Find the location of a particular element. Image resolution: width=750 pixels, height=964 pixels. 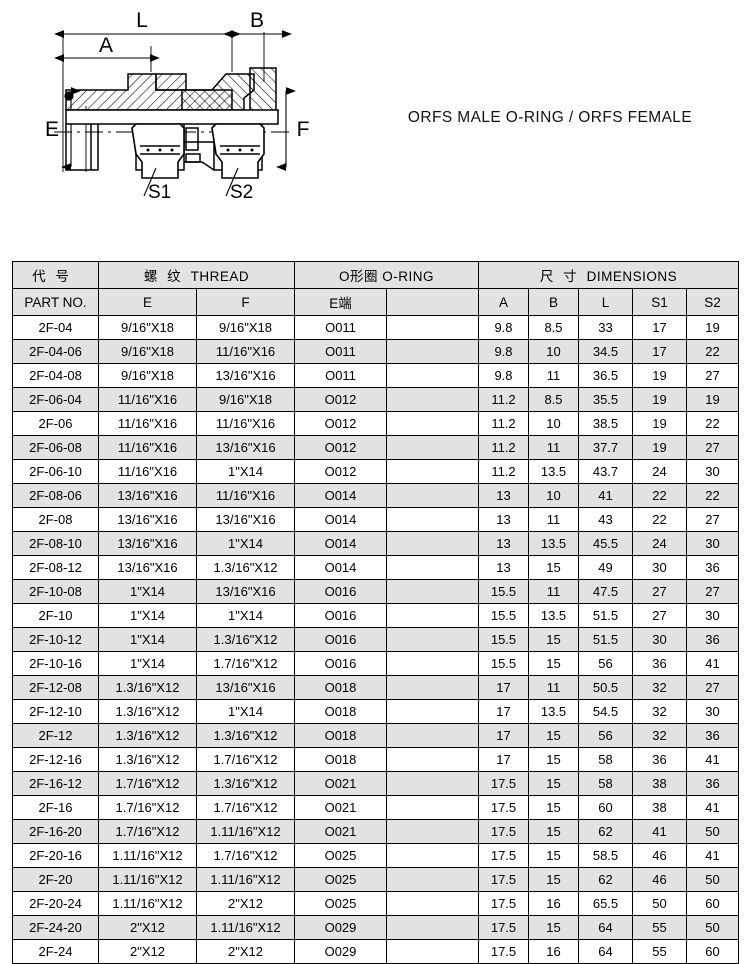

table-cell: 1.3/16"X12 is located at coordinates (245, 783).